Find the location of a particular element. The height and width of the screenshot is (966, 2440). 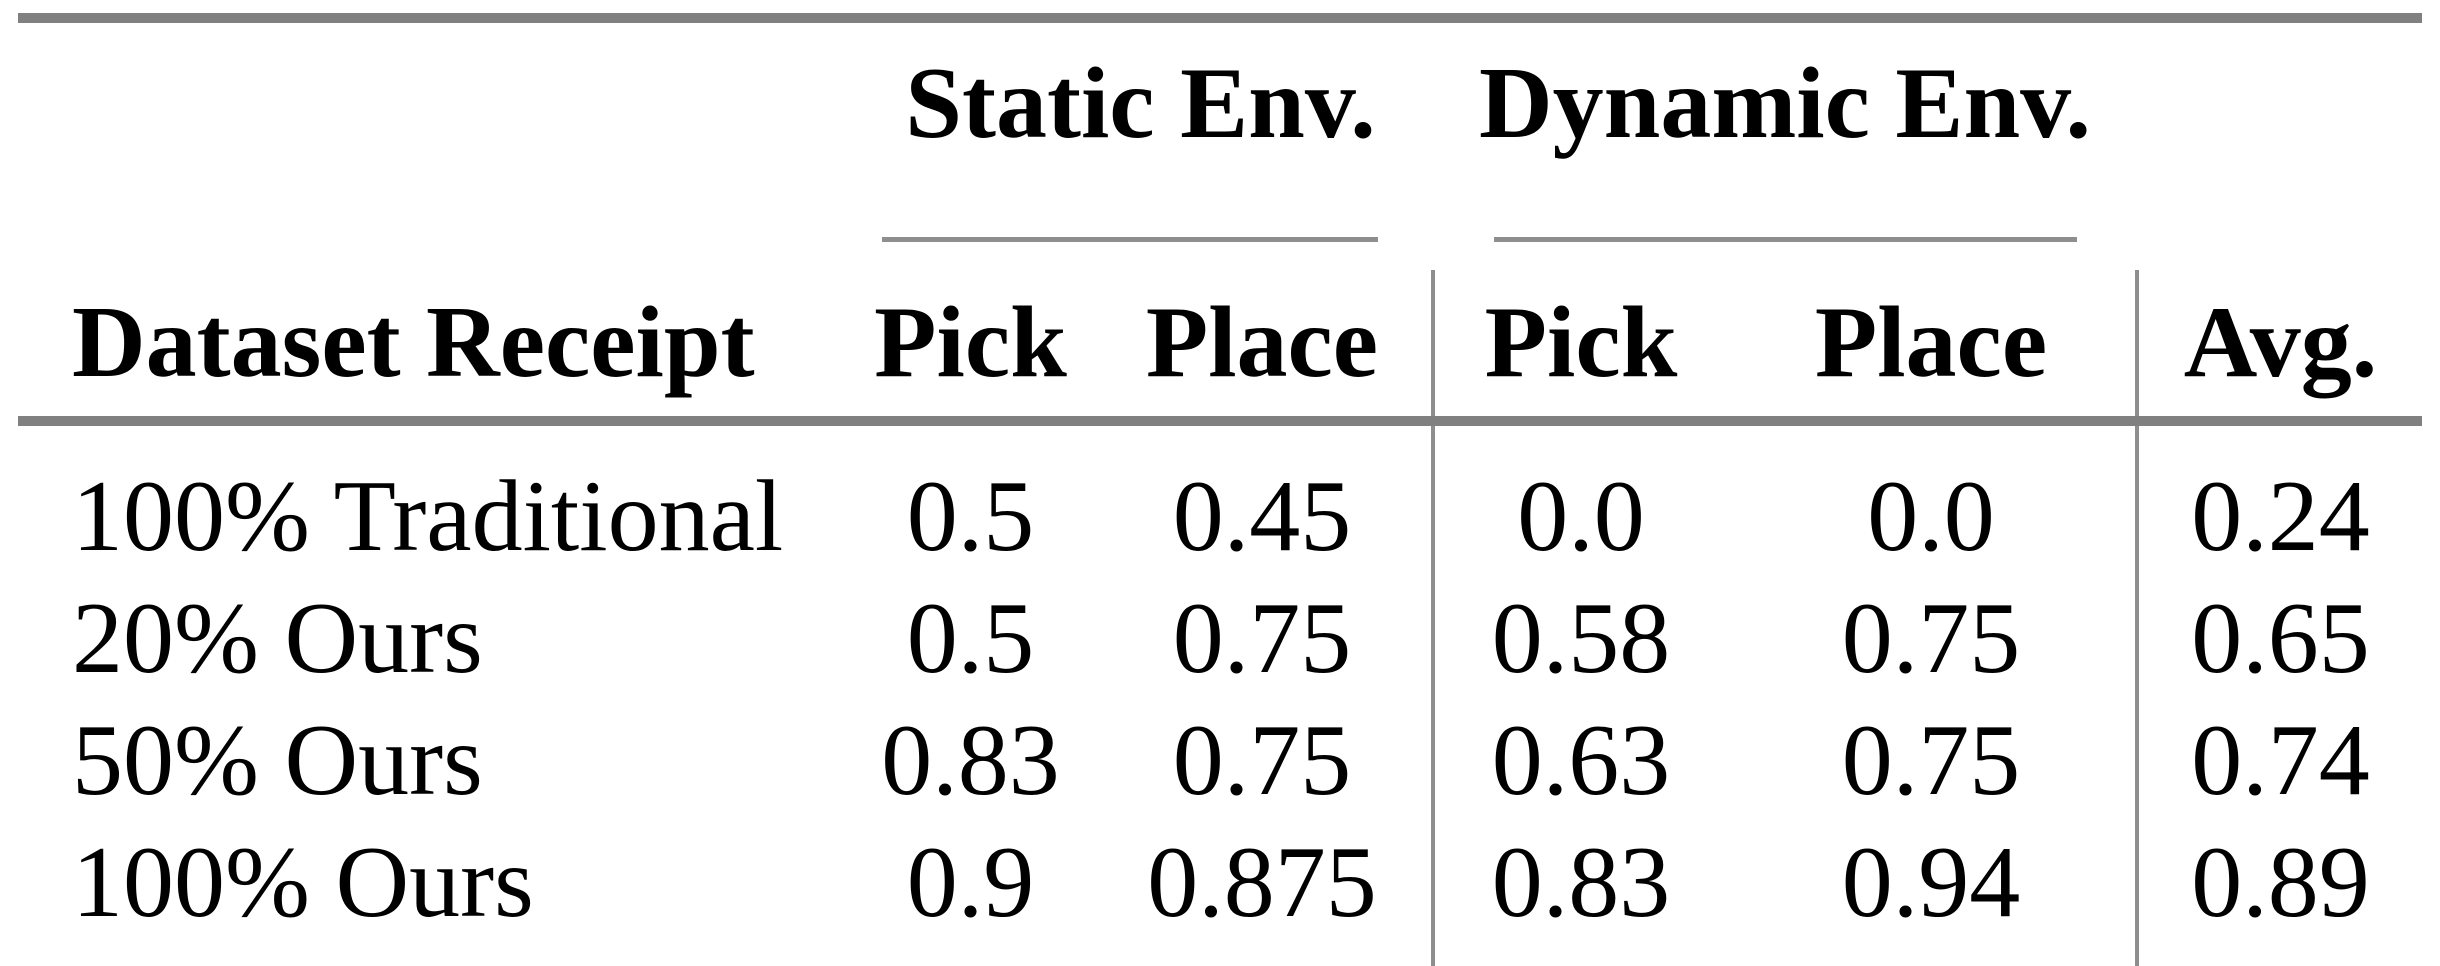

table-row-100pct-ours: 100% Ours 0.9 0.875 0.83 0.94 0.89 is located at coordinates (1220, 894).